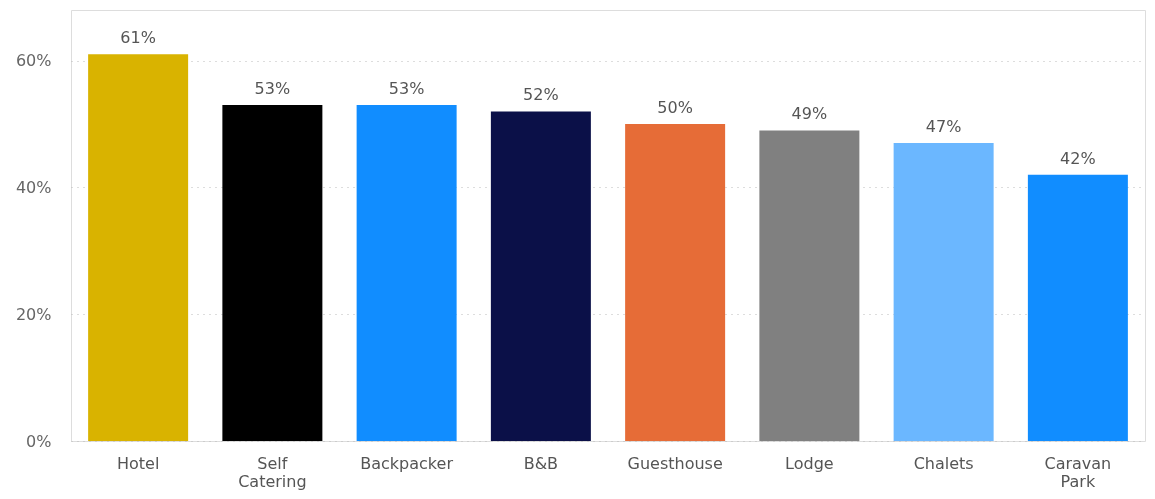 This screenshot has width=1155, height=499. Describe the element at coordinates (33, 187) in the screenshot. I see `y-tick-label: 40%` at that location.